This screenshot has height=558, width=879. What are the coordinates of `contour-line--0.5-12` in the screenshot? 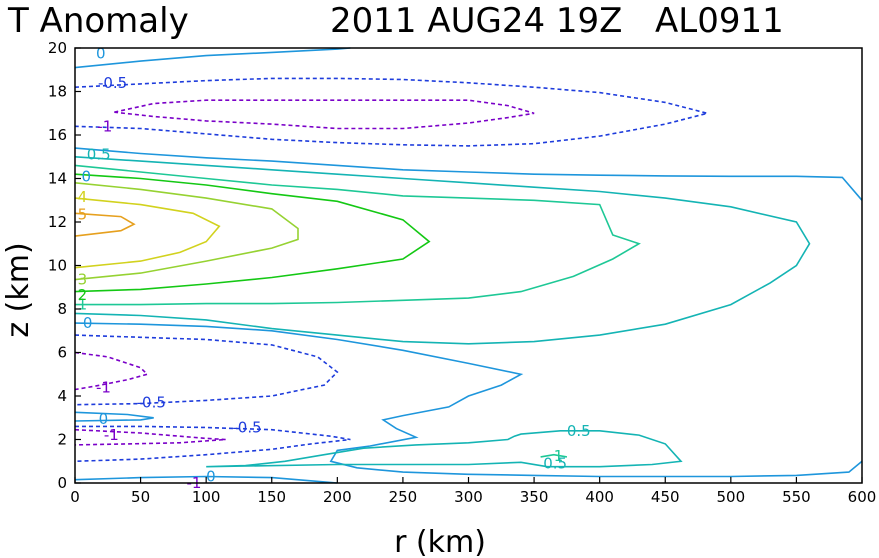 It's located at (206, 370).